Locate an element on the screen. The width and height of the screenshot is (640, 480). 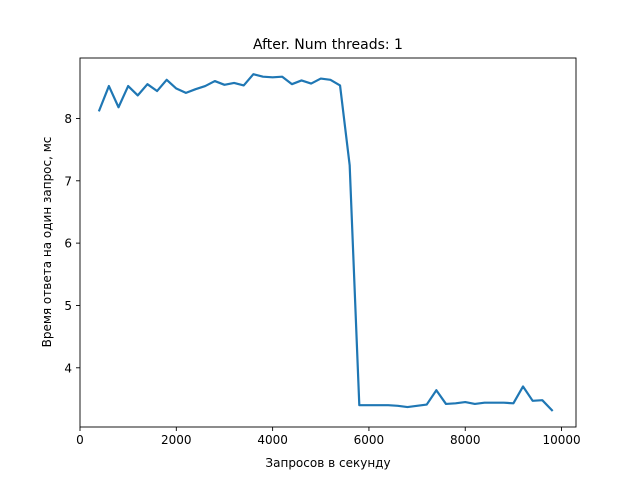
y-tick-label: 5 is located at coordinates (68, 306).